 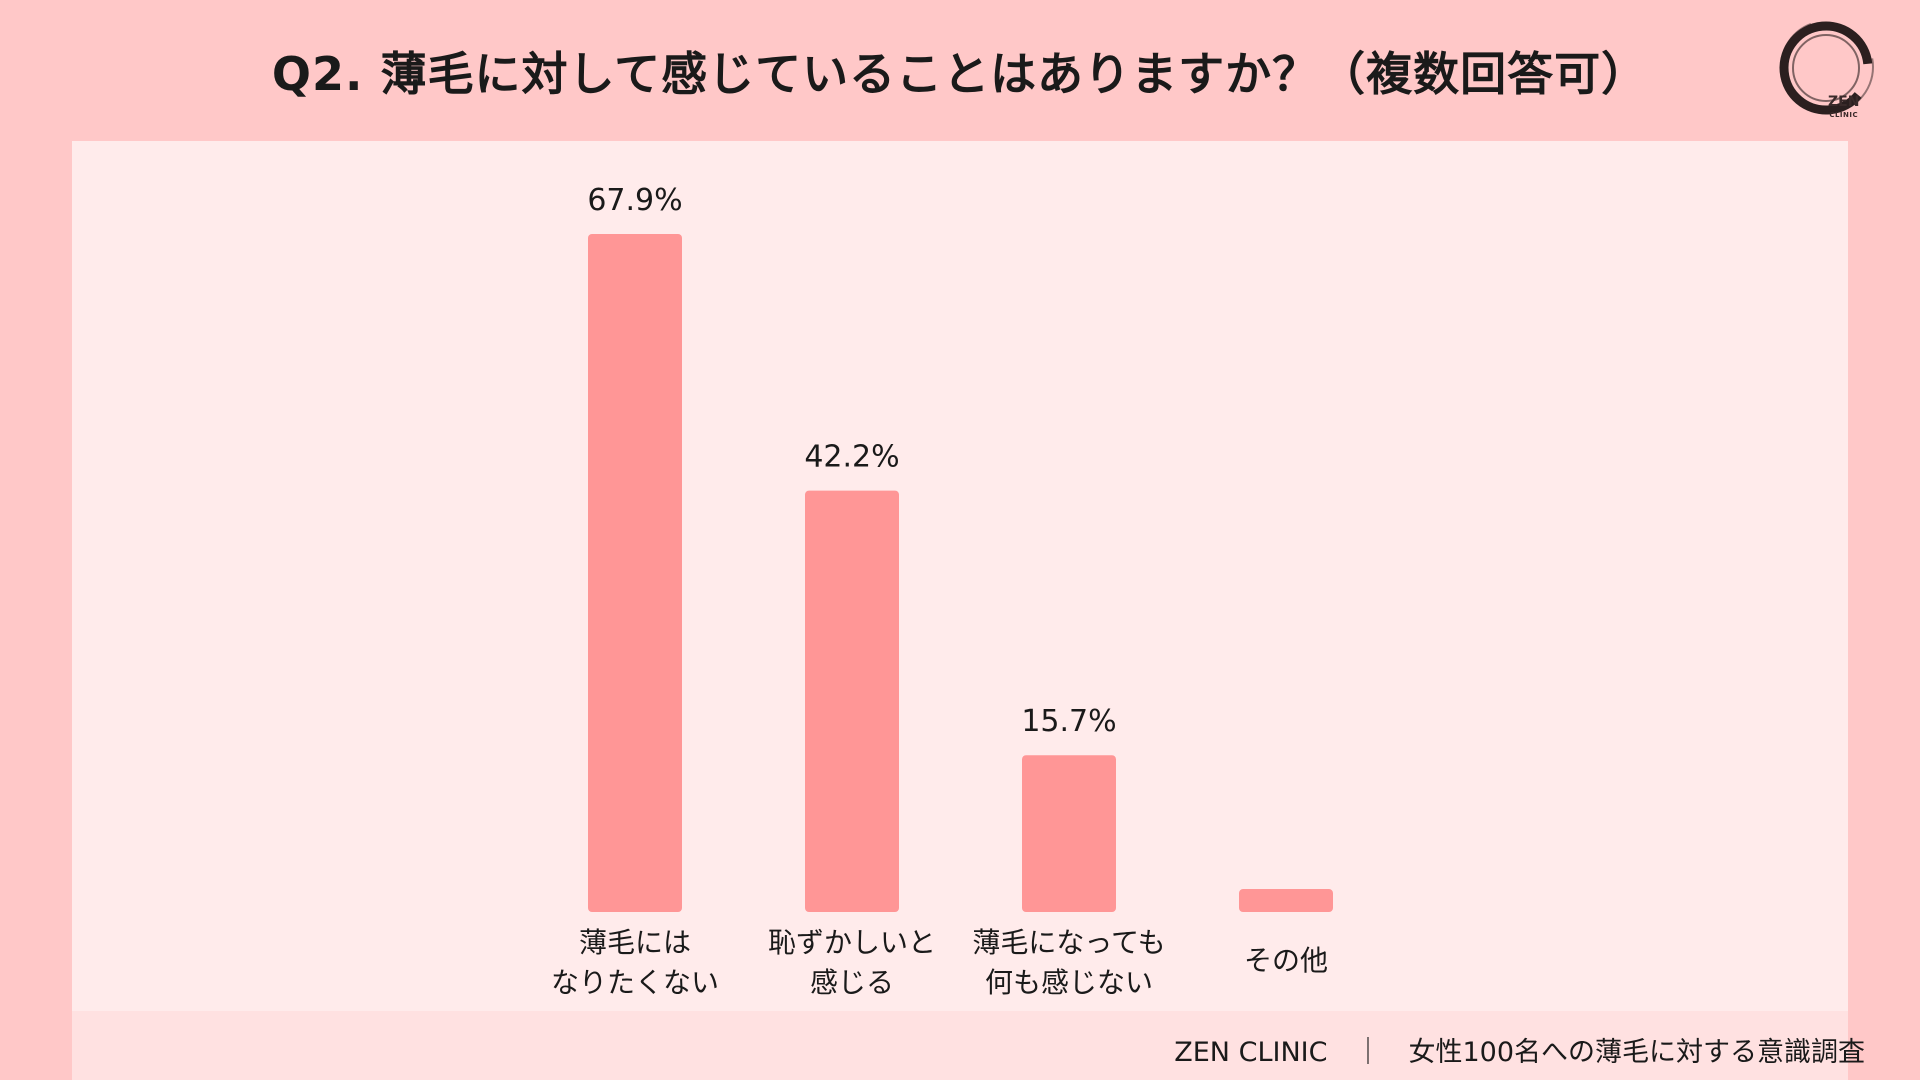 I want to click on category-label-1-1: 感じる, so click(x=852, y=982).